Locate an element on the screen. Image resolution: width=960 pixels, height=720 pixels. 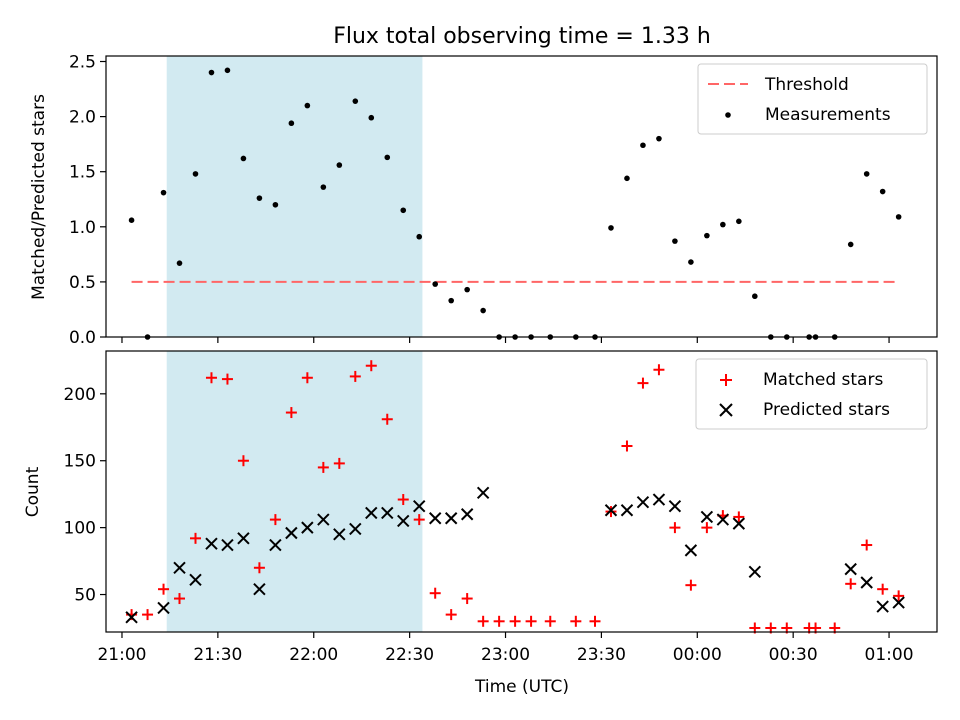
top-y-tick-label: 0.5 is located at coordinates (82, 283).